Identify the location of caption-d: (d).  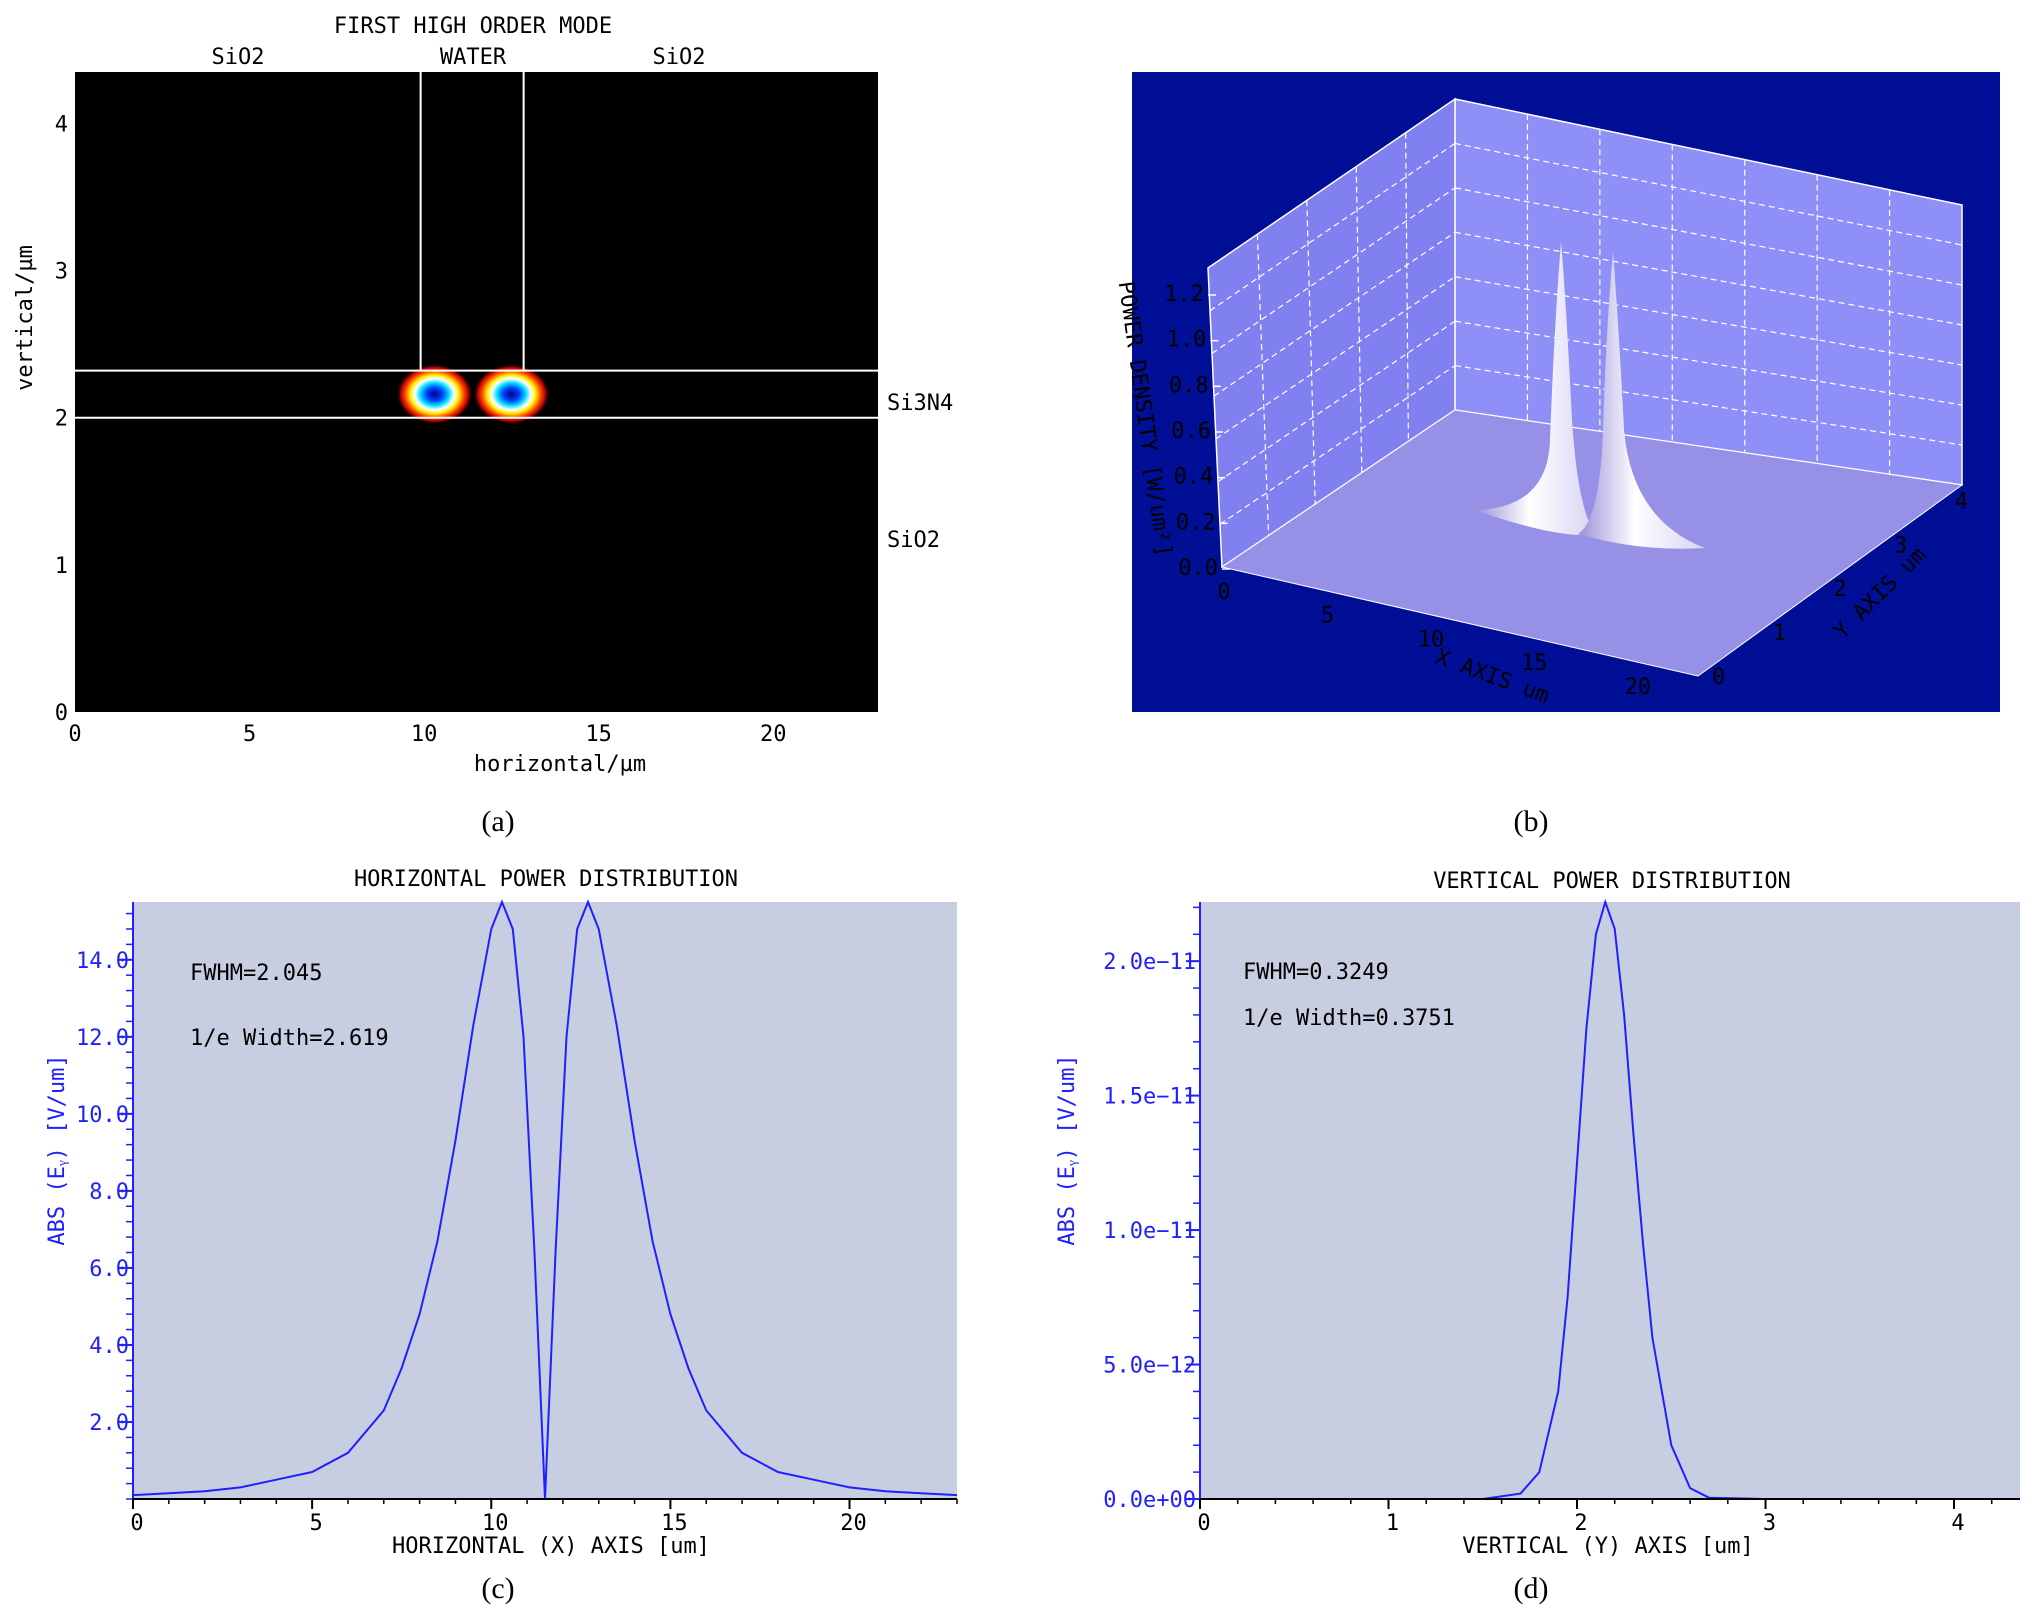
(1531, 1588).